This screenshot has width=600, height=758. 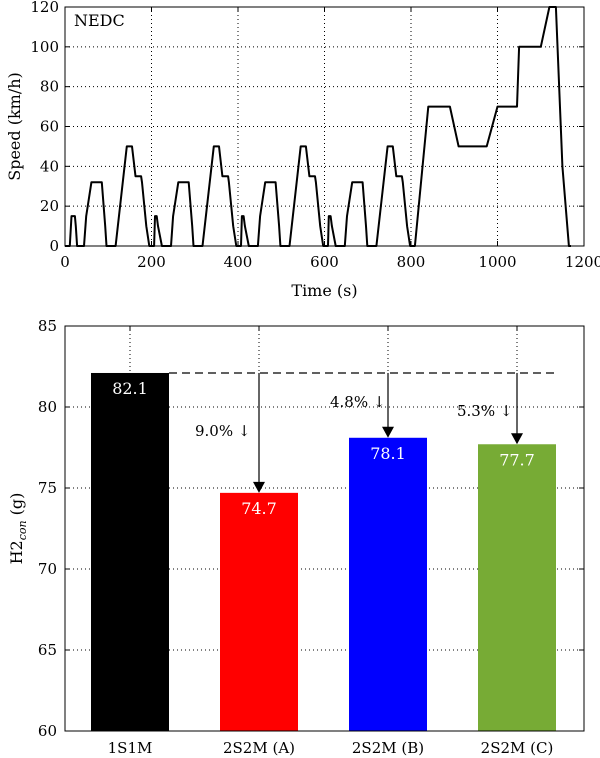 What do you see at coordinates (54, 246) in the screenshot?
I see `y-tick-label: 0` at bounding box center [54, 246].